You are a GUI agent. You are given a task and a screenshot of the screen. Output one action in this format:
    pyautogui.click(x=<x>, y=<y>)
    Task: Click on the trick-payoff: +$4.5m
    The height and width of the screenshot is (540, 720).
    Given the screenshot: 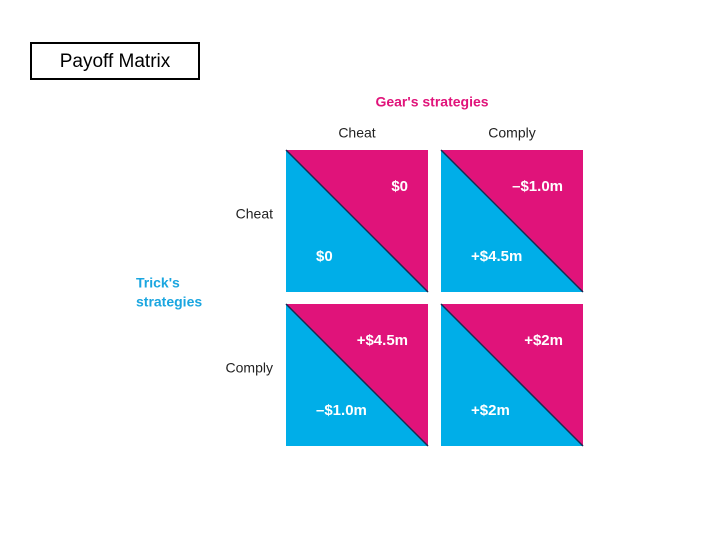 What is the action you would take?
    pyautogui.click(x=496, y=256)
    